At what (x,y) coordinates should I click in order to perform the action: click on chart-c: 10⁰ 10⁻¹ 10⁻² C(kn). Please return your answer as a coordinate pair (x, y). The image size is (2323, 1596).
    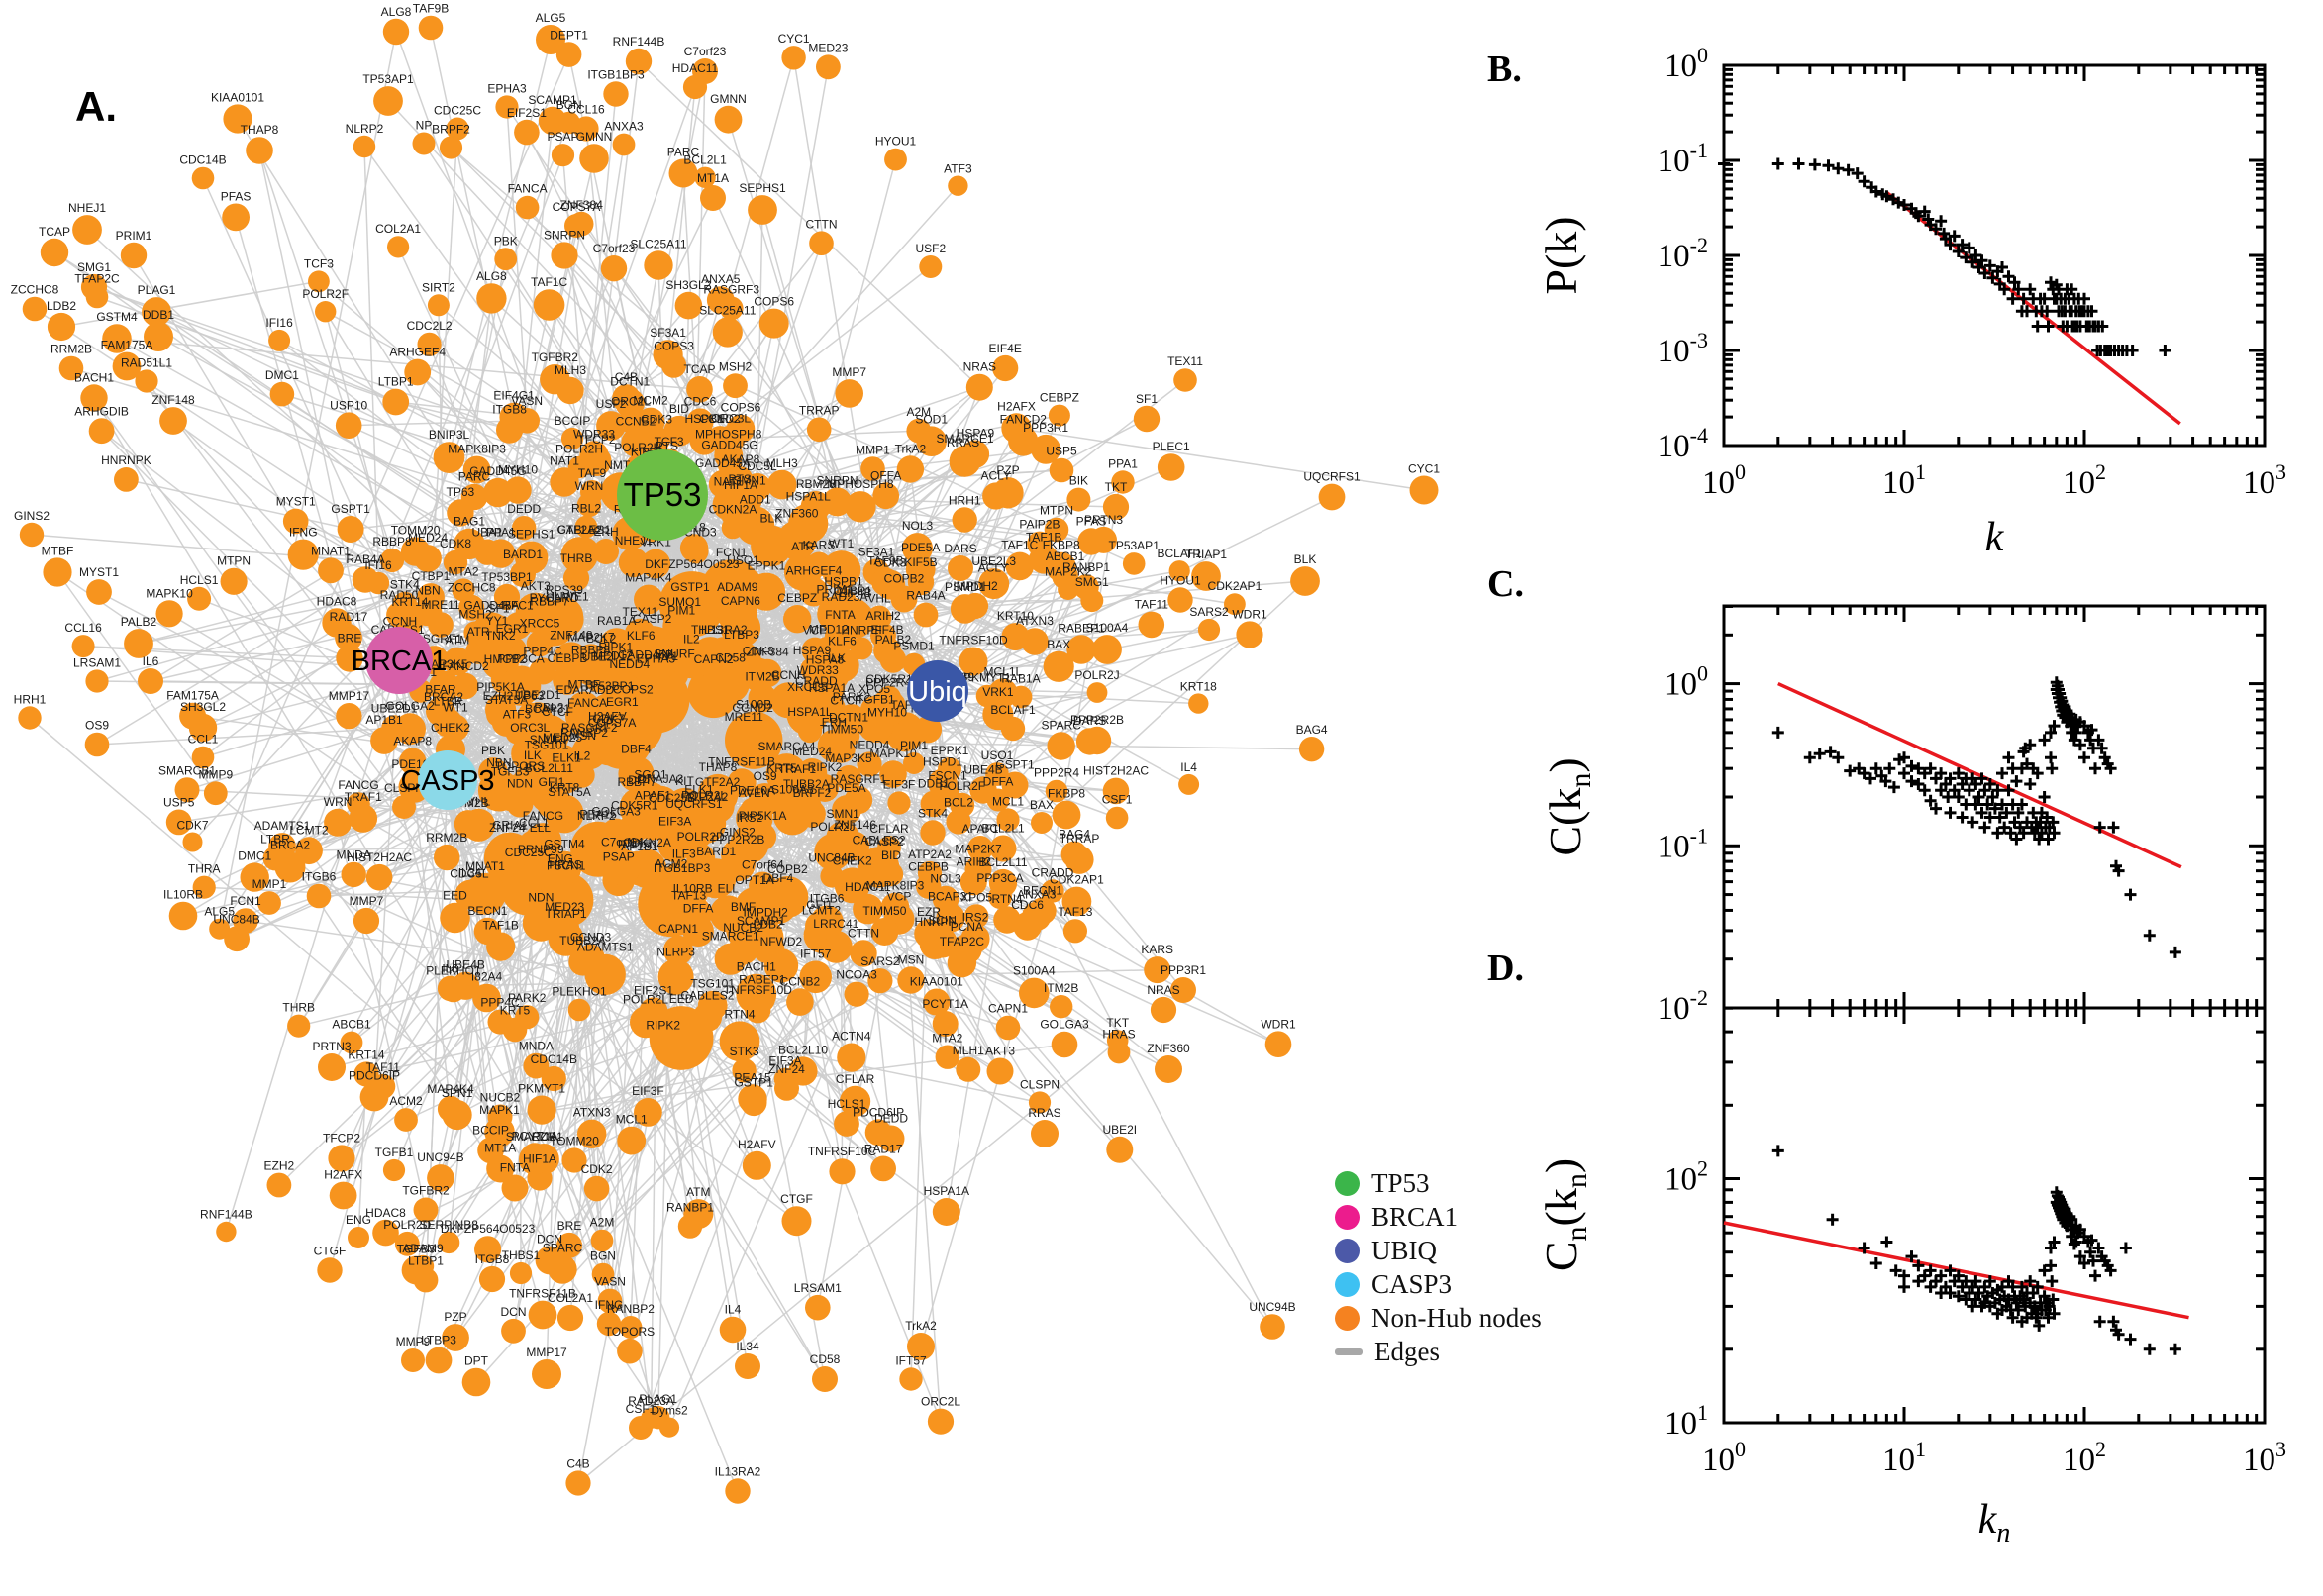
    Looking at the image, I should click on (1903, 815).